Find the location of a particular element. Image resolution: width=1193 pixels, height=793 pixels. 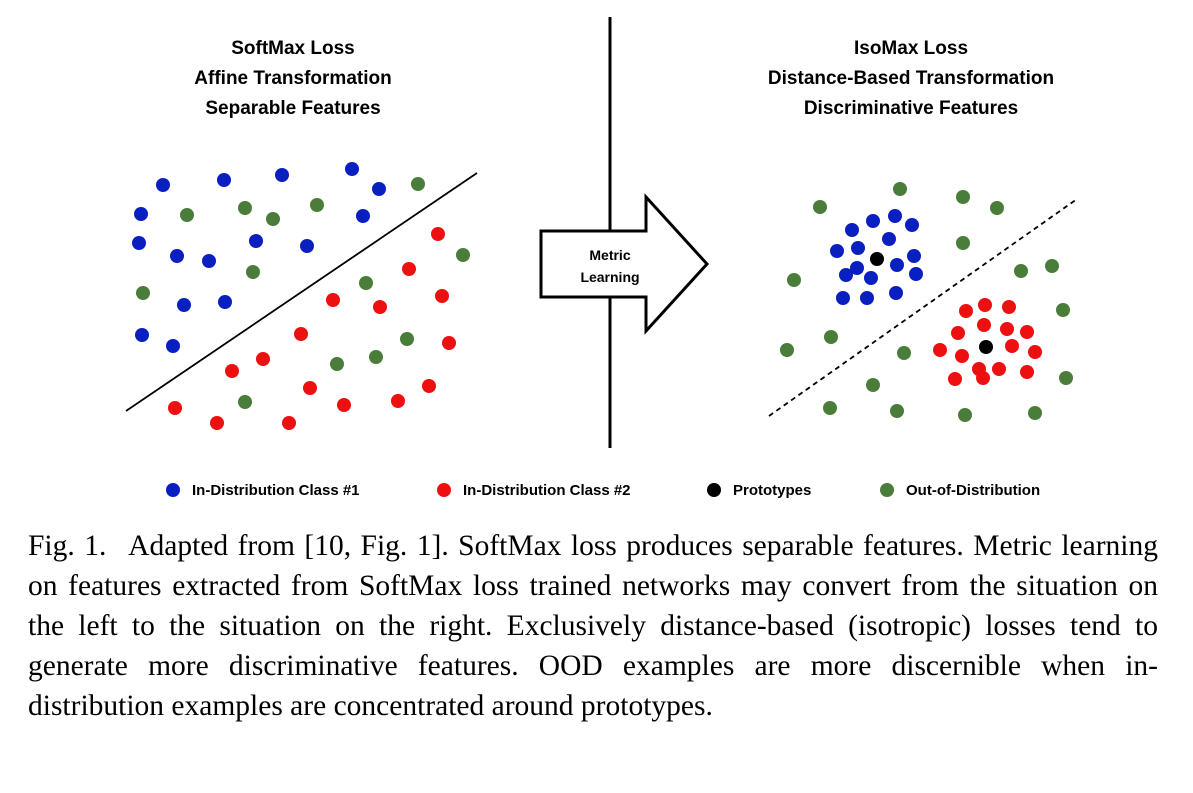

legend-item-prototypes: Prototypes is located at coordinates (759, 490).